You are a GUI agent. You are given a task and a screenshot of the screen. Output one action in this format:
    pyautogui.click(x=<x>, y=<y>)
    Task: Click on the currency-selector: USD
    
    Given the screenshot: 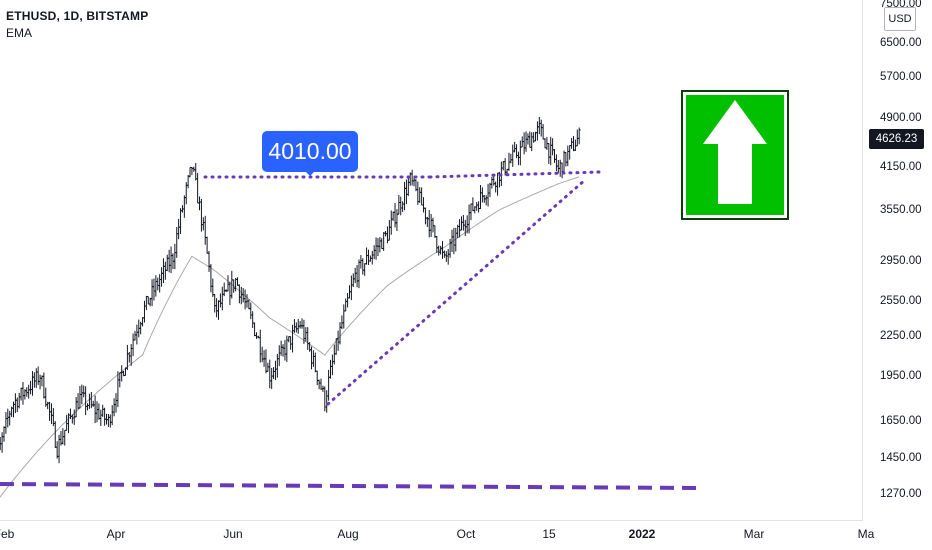 What is the action you would take?
    pyautogui.click(x=900, y=19)
    